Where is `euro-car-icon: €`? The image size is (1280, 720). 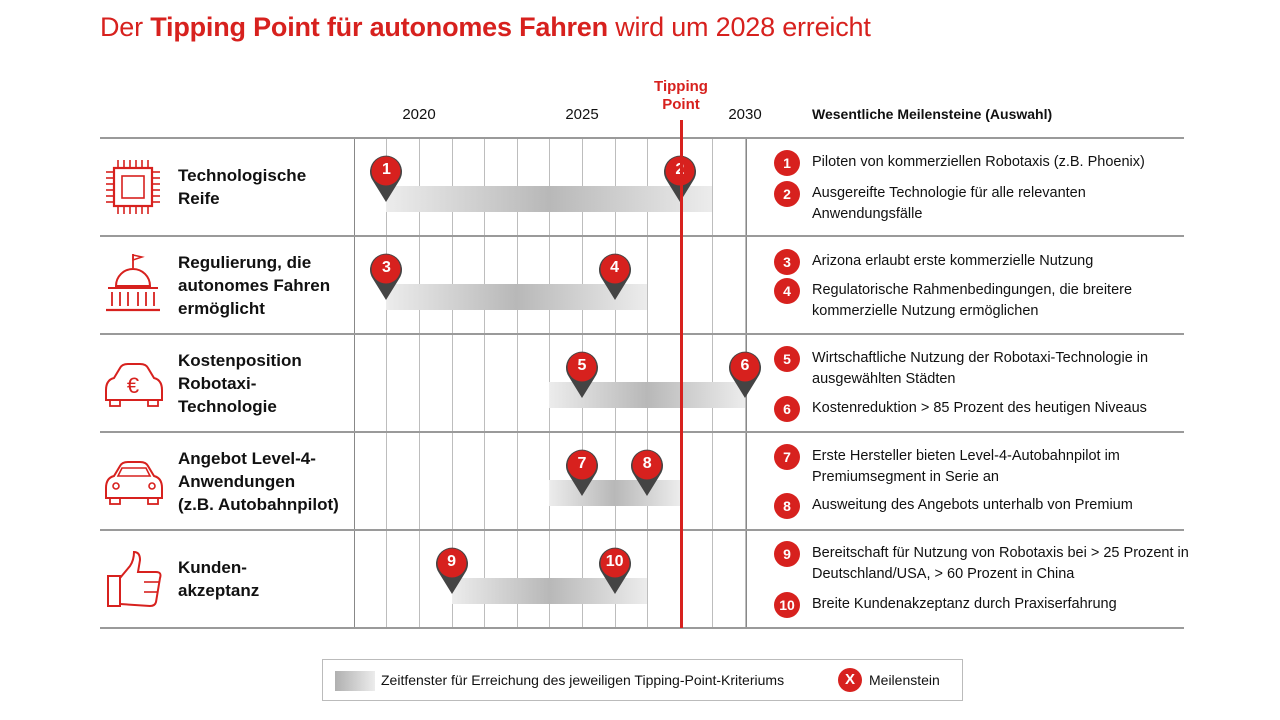
euro-car-icon: € is located at coordinates (134, 385).